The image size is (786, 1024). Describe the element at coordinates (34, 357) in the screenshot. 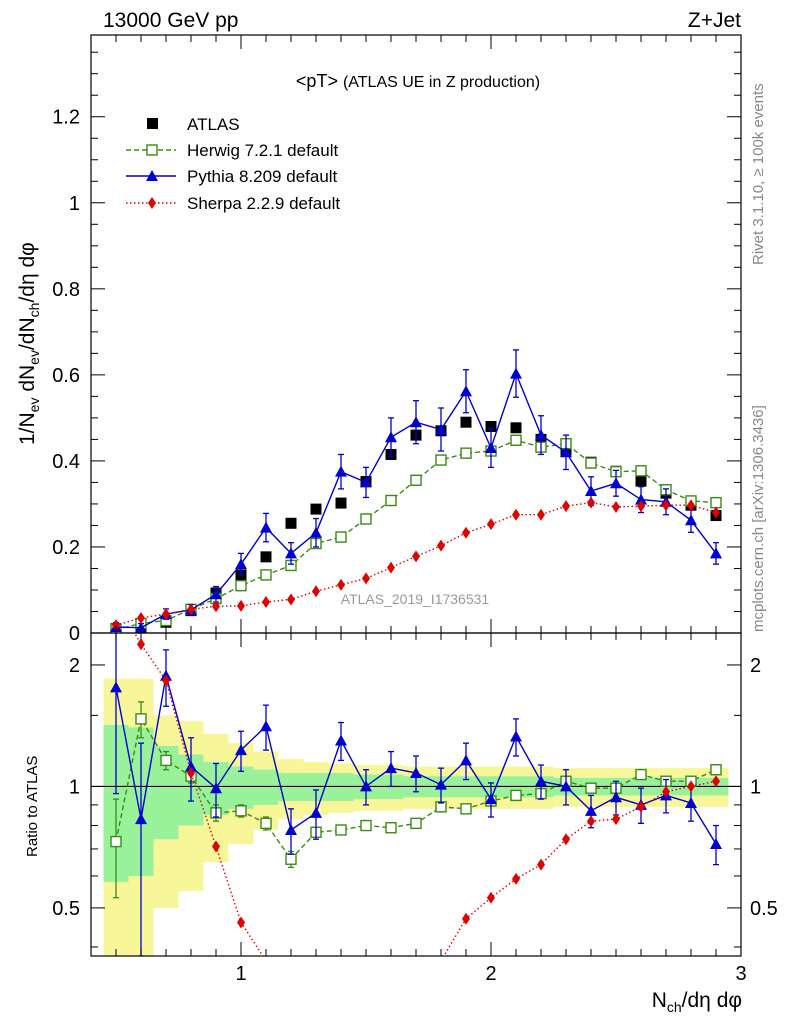

I see `ylabel-b-sub: ev` at that location.